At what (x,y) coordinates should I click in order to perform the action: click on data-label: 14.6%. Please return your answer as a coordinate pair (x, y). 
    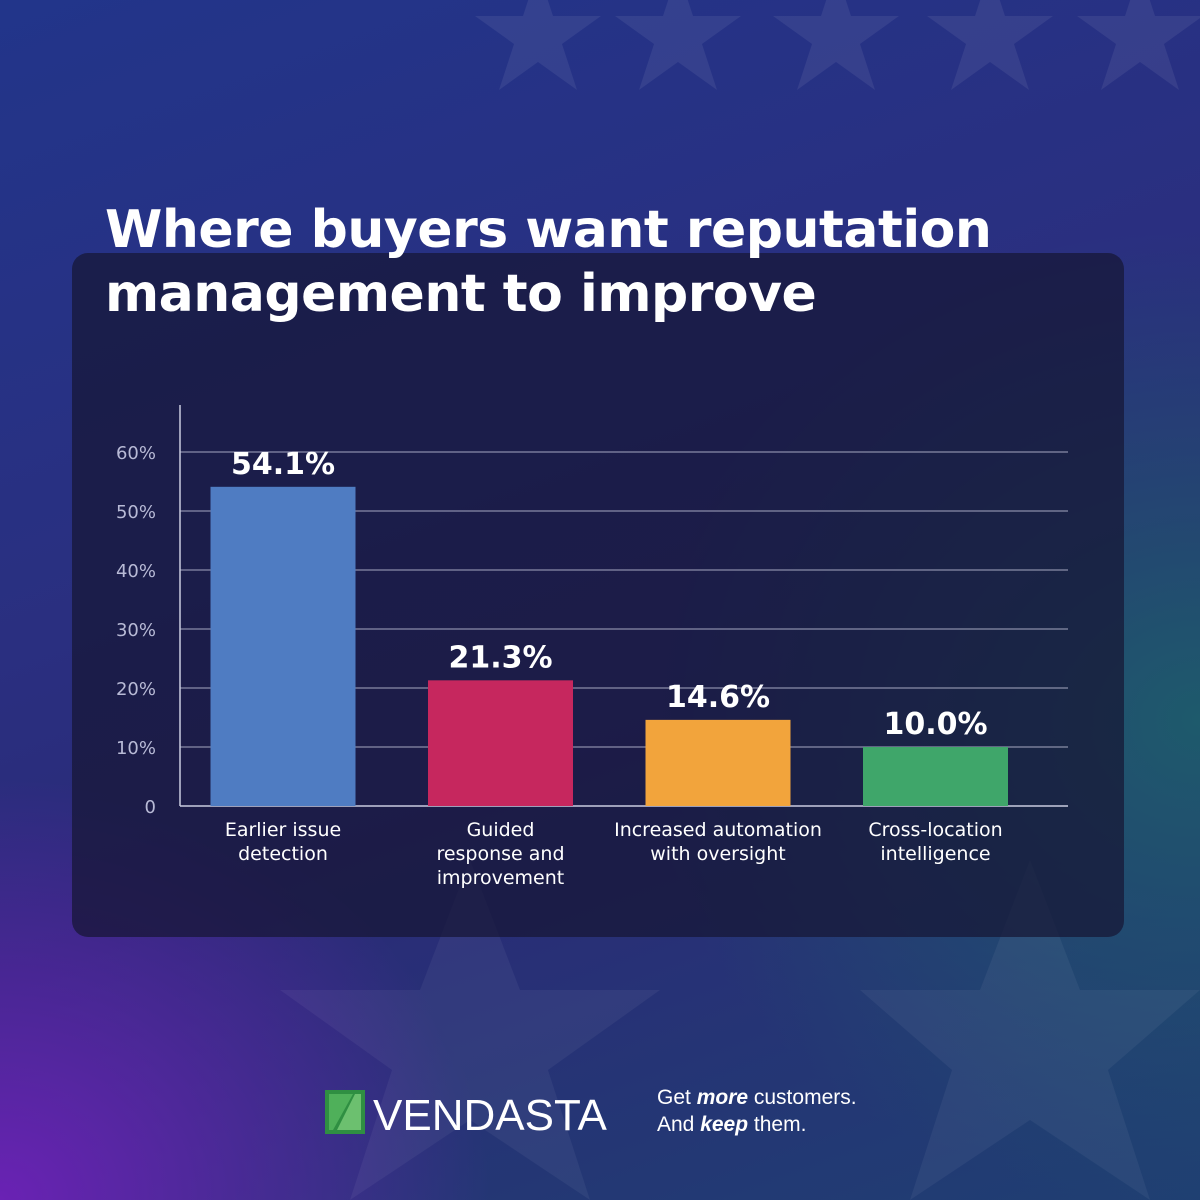
    Looking at the image, I should click on (718, 697).